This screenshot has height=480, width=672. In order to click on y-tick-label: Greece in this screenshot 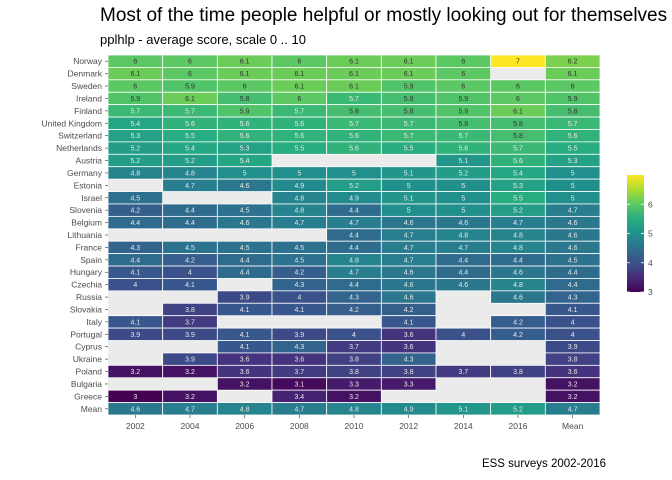, I will do `click(88, 396)`.